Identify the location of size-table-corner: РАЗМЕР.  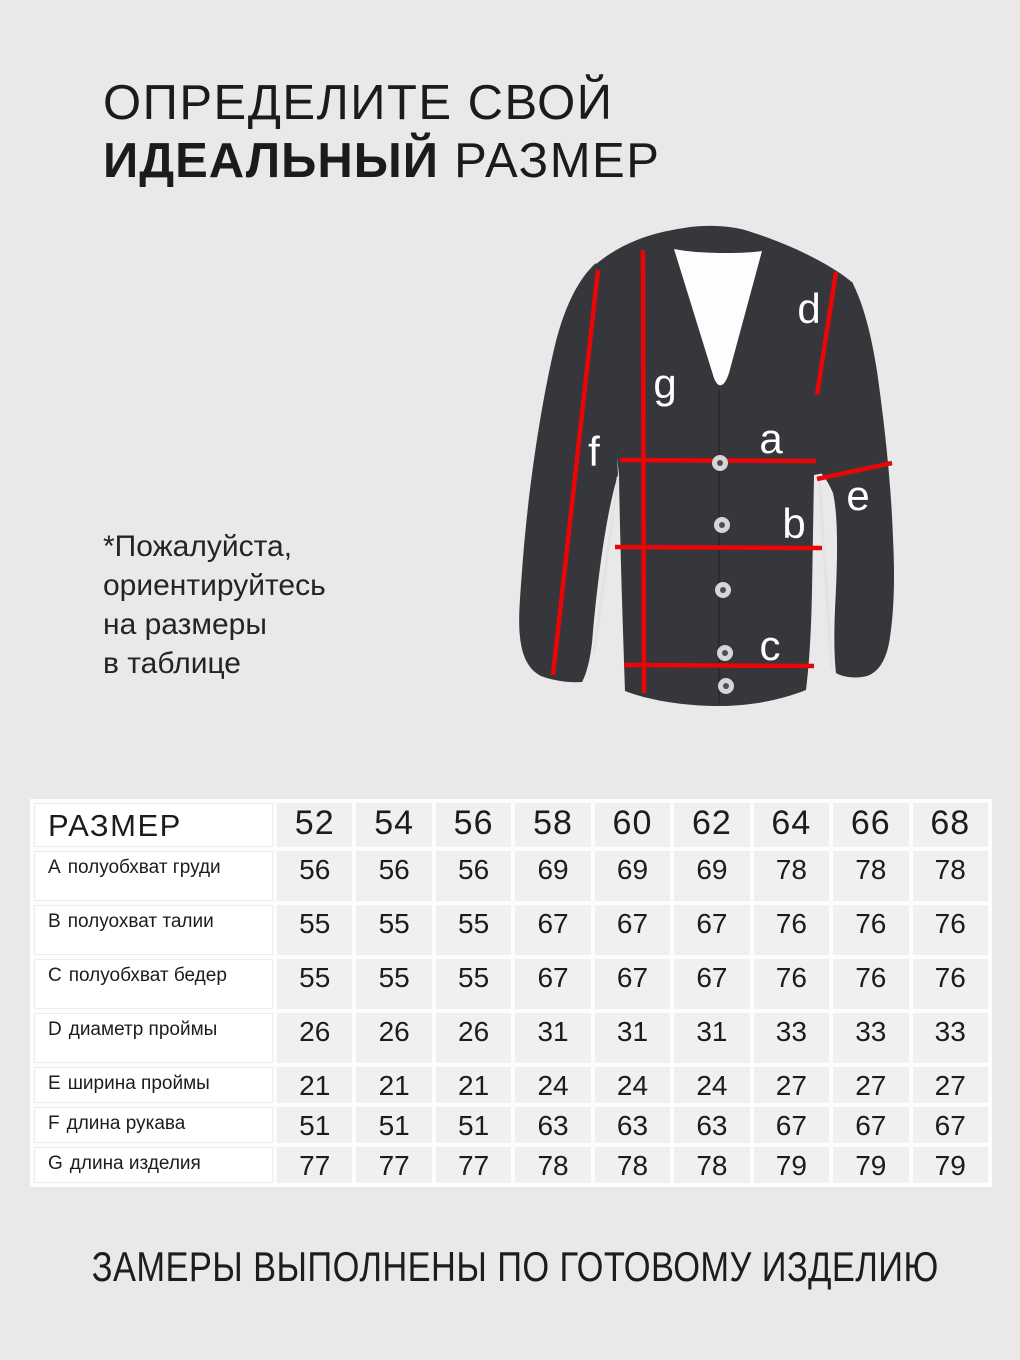
(153, 825).